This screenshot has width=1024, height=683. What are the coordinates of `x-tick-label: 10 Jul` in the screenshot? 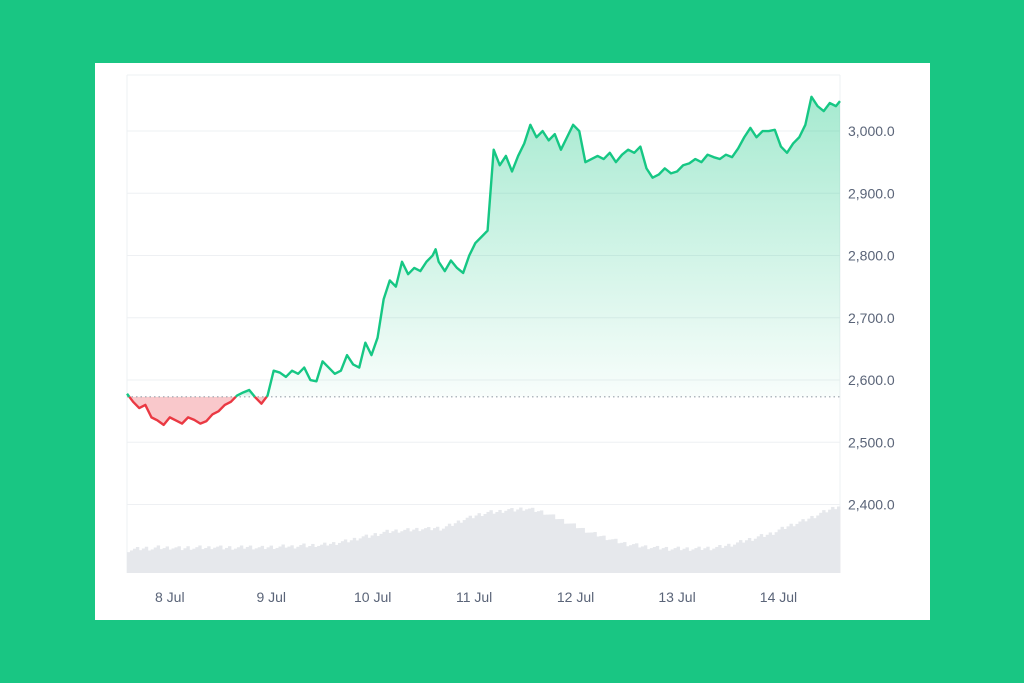 It's located at (372, 597).